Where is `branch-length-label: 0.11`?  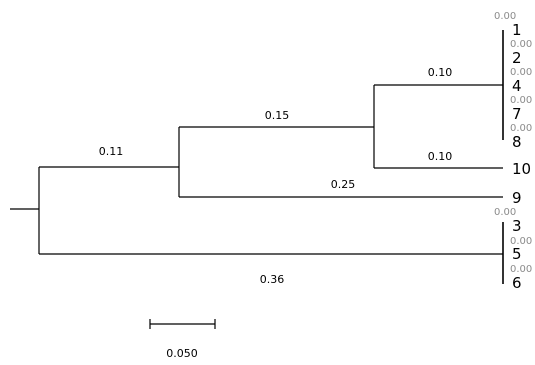
branch-length-label: 0.11 is located at coordinates (111, 151).